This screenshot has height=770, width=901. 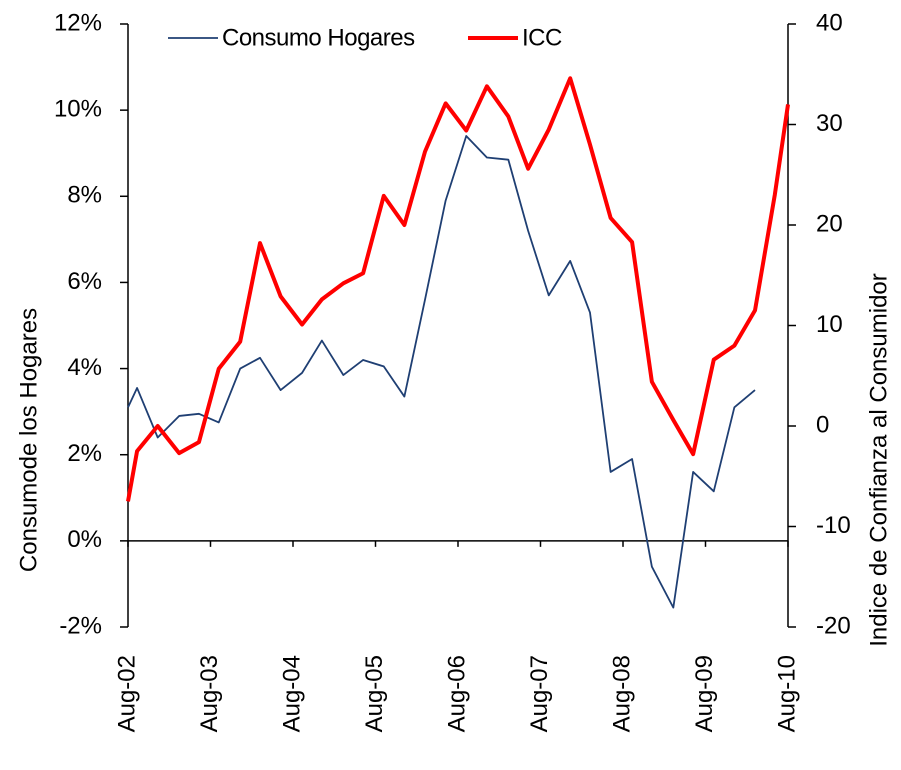 I want to click on y2-tick-label: 40, so click(x=829, y=22).